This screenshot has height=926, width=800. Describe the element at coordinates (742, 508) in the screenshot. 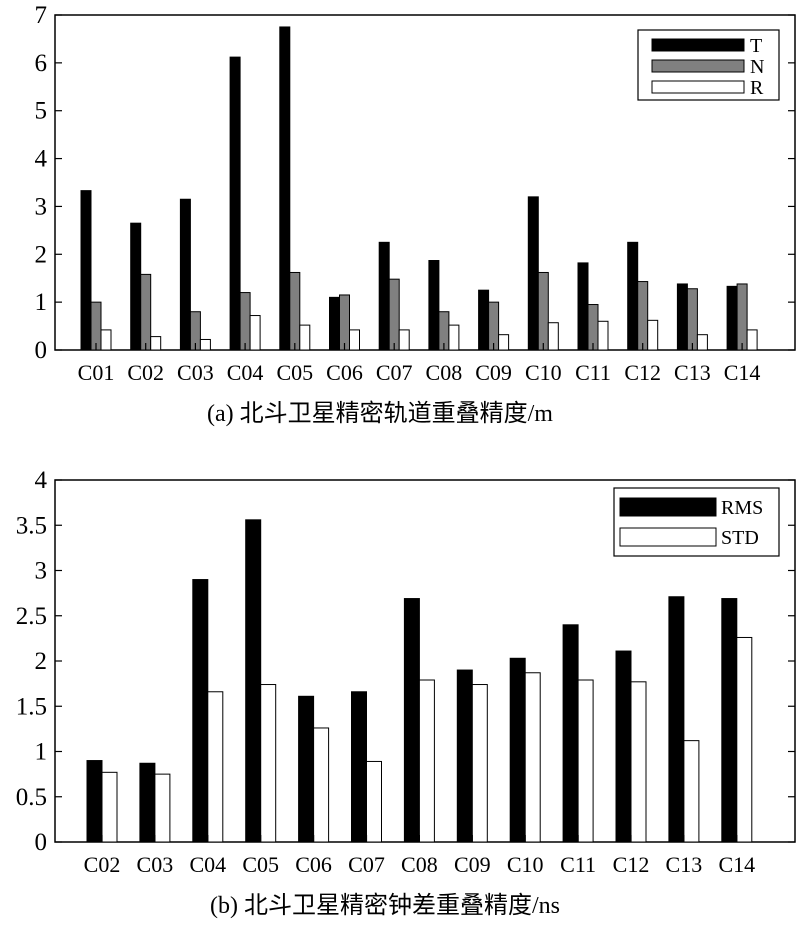

I see `chart-b-legend-label-rms: RMS` at that location.